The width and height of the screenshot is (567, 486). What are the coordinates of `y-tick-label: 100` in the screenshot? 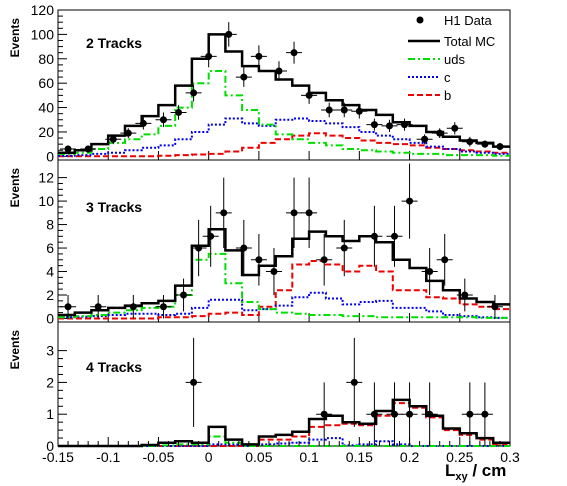 It's located at (43, 34).